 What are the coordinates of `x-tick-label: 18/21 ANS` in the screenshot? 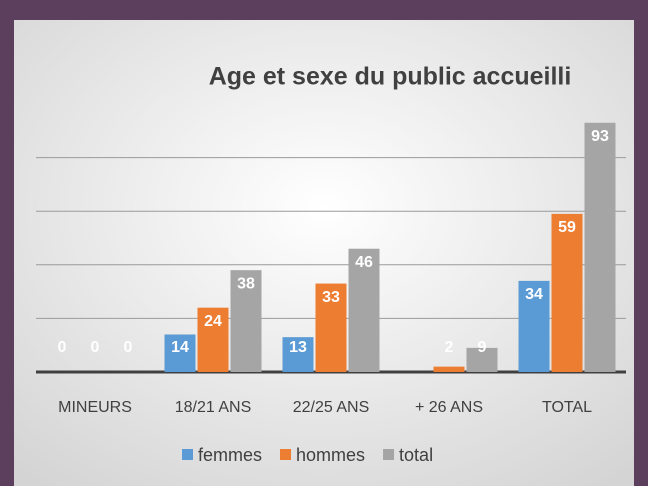 It's located at (213, 407).